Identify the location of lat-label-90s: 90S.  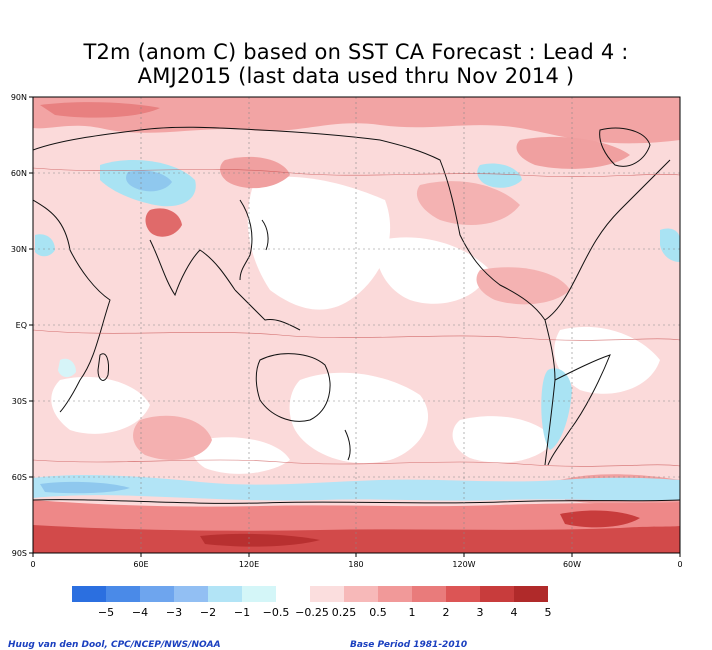
(19, 553).